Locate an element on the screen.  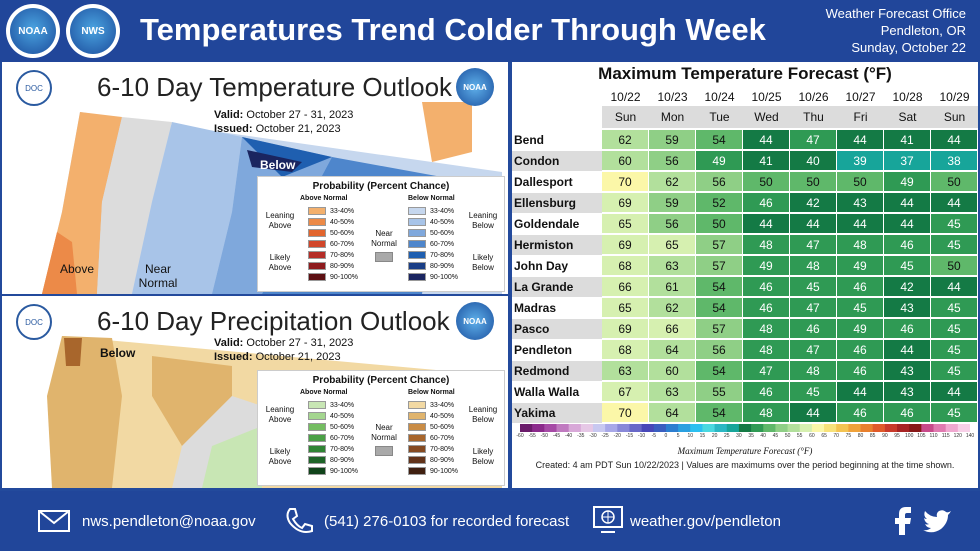
legend-item: 50-60% is located at coordinates (331, 233).